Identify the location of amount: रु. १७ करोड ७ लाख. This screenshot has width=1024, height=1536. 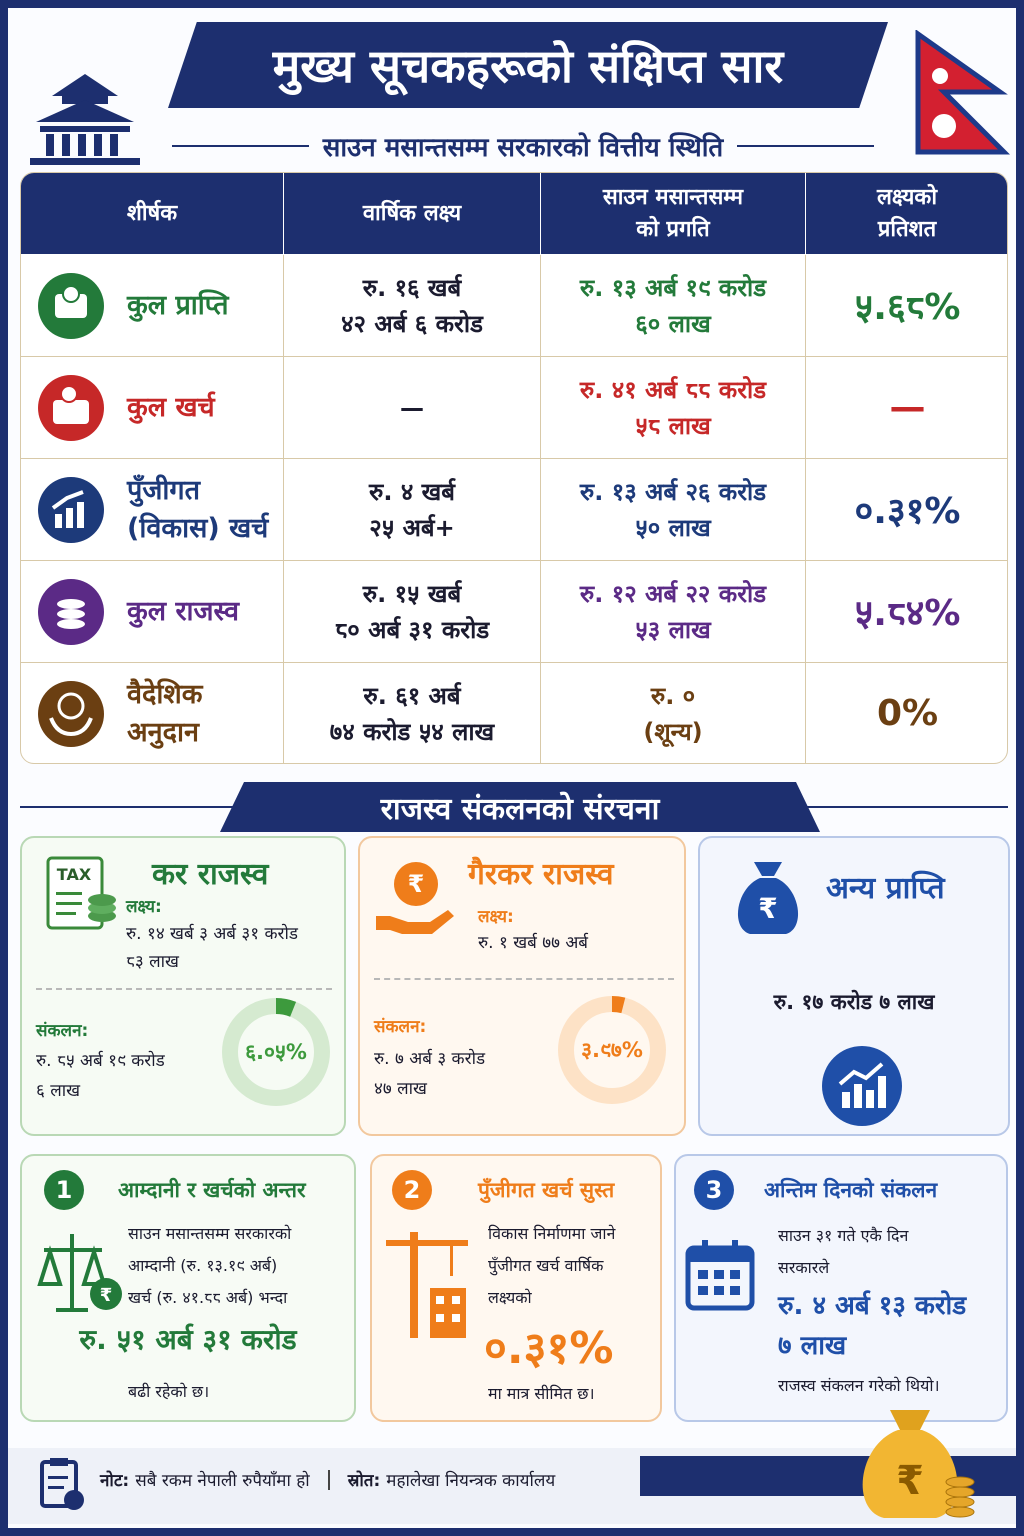
(854, 1002).